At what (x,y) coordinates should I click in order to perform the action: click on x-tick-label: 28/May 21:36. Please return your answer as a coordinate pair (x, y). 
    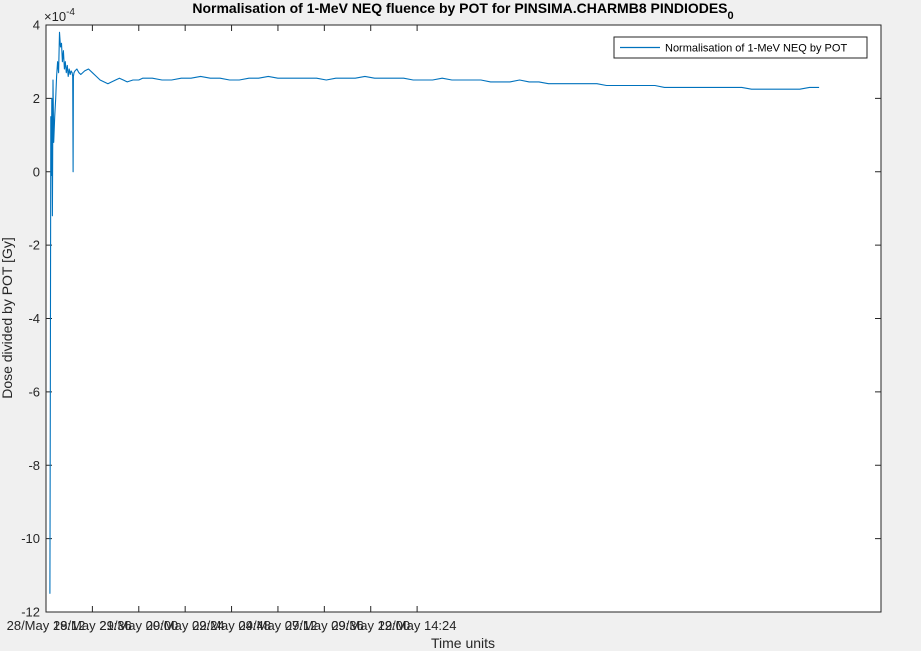
    Looking at the image, I should click on (92, 625).